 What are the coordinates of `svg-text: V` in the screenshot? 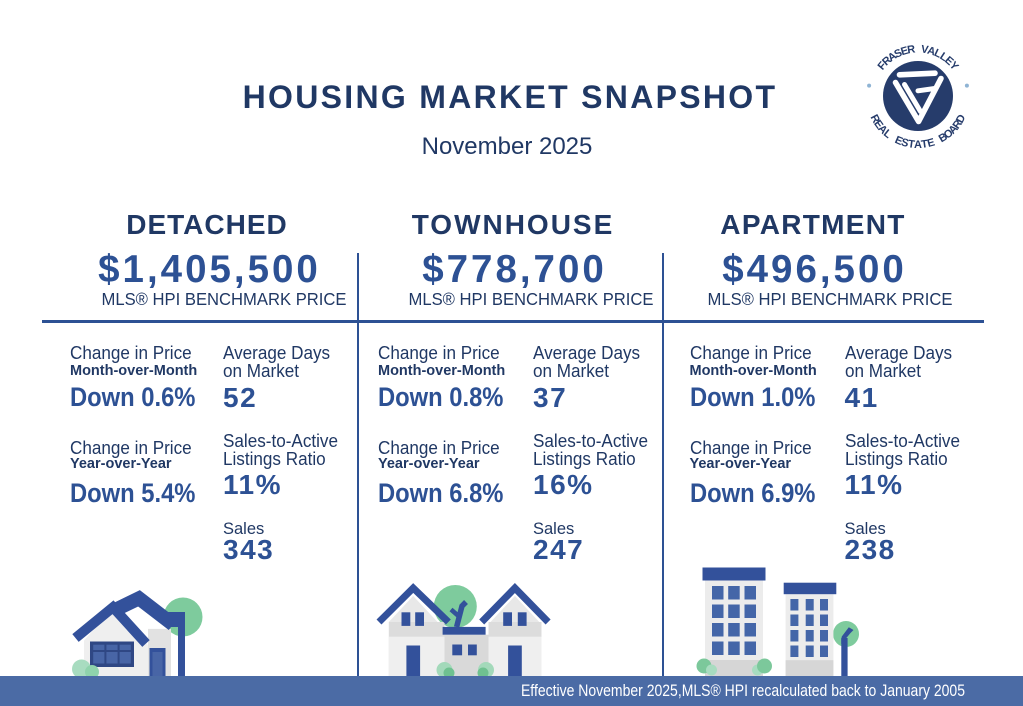 It's located at (925, 50).